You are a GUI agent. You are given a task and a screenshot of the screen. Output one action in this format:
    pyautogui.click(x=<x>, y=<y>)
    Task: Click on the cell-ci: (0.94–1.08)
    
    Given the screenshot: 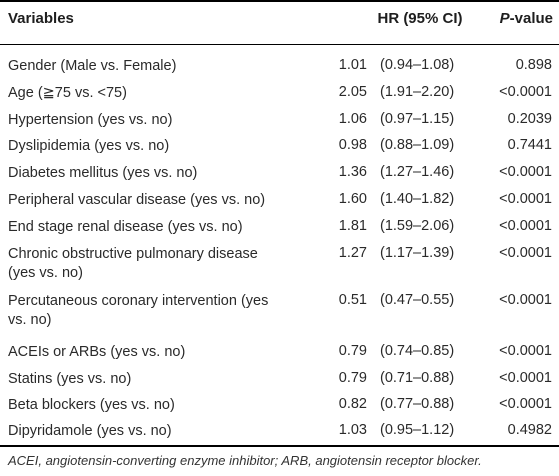 What is the action you would take?
    pyautogui.click(x=417, y=65)
    